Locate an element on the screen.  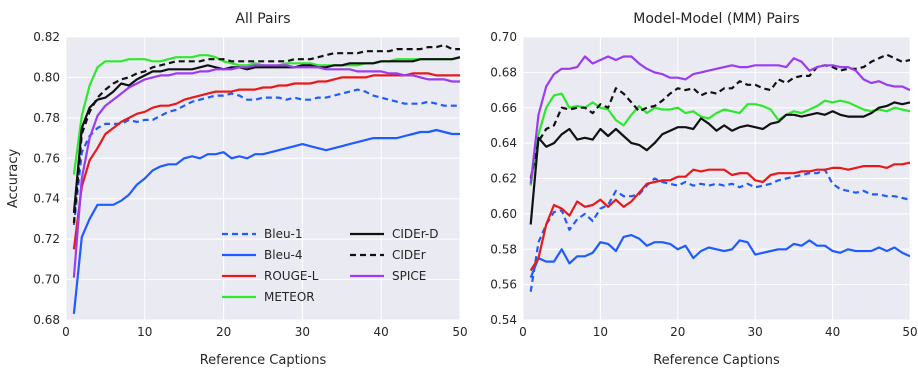
chart-title: Model-Model (MM) Pairs is located at coordinates (716, 19).